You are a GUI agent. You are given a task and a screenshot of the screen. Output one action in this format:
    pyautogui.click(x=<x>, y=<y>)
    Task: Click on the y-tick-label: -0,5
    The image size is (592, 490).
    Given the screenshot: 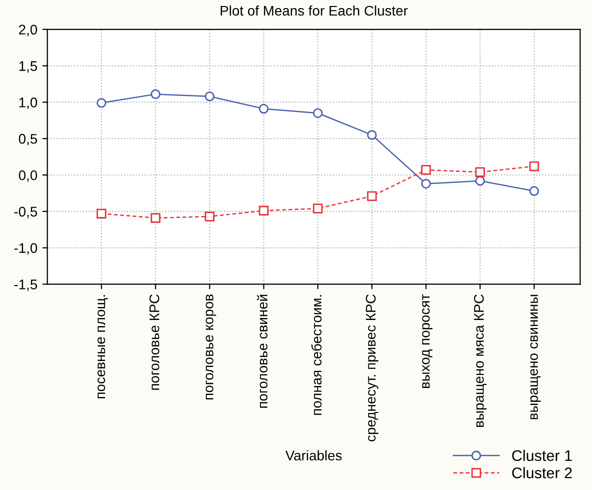 What is the action you would take?
    pyautogui.click(x=26, y=212)
    